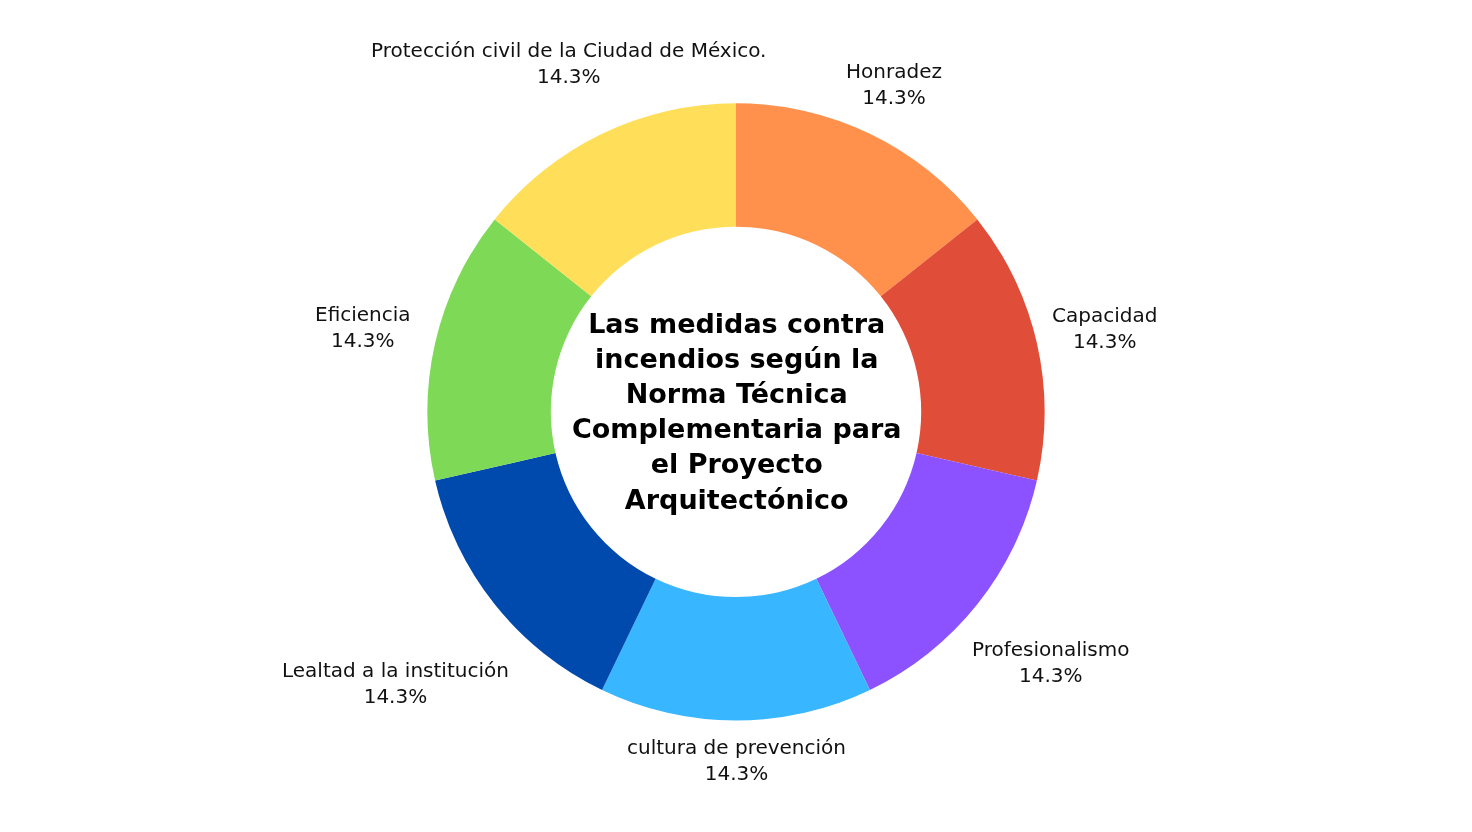 The height and width of the screenshot is (832, 1472). I want to click on slice-label: Lealtad a la institución, so click(395, 670).